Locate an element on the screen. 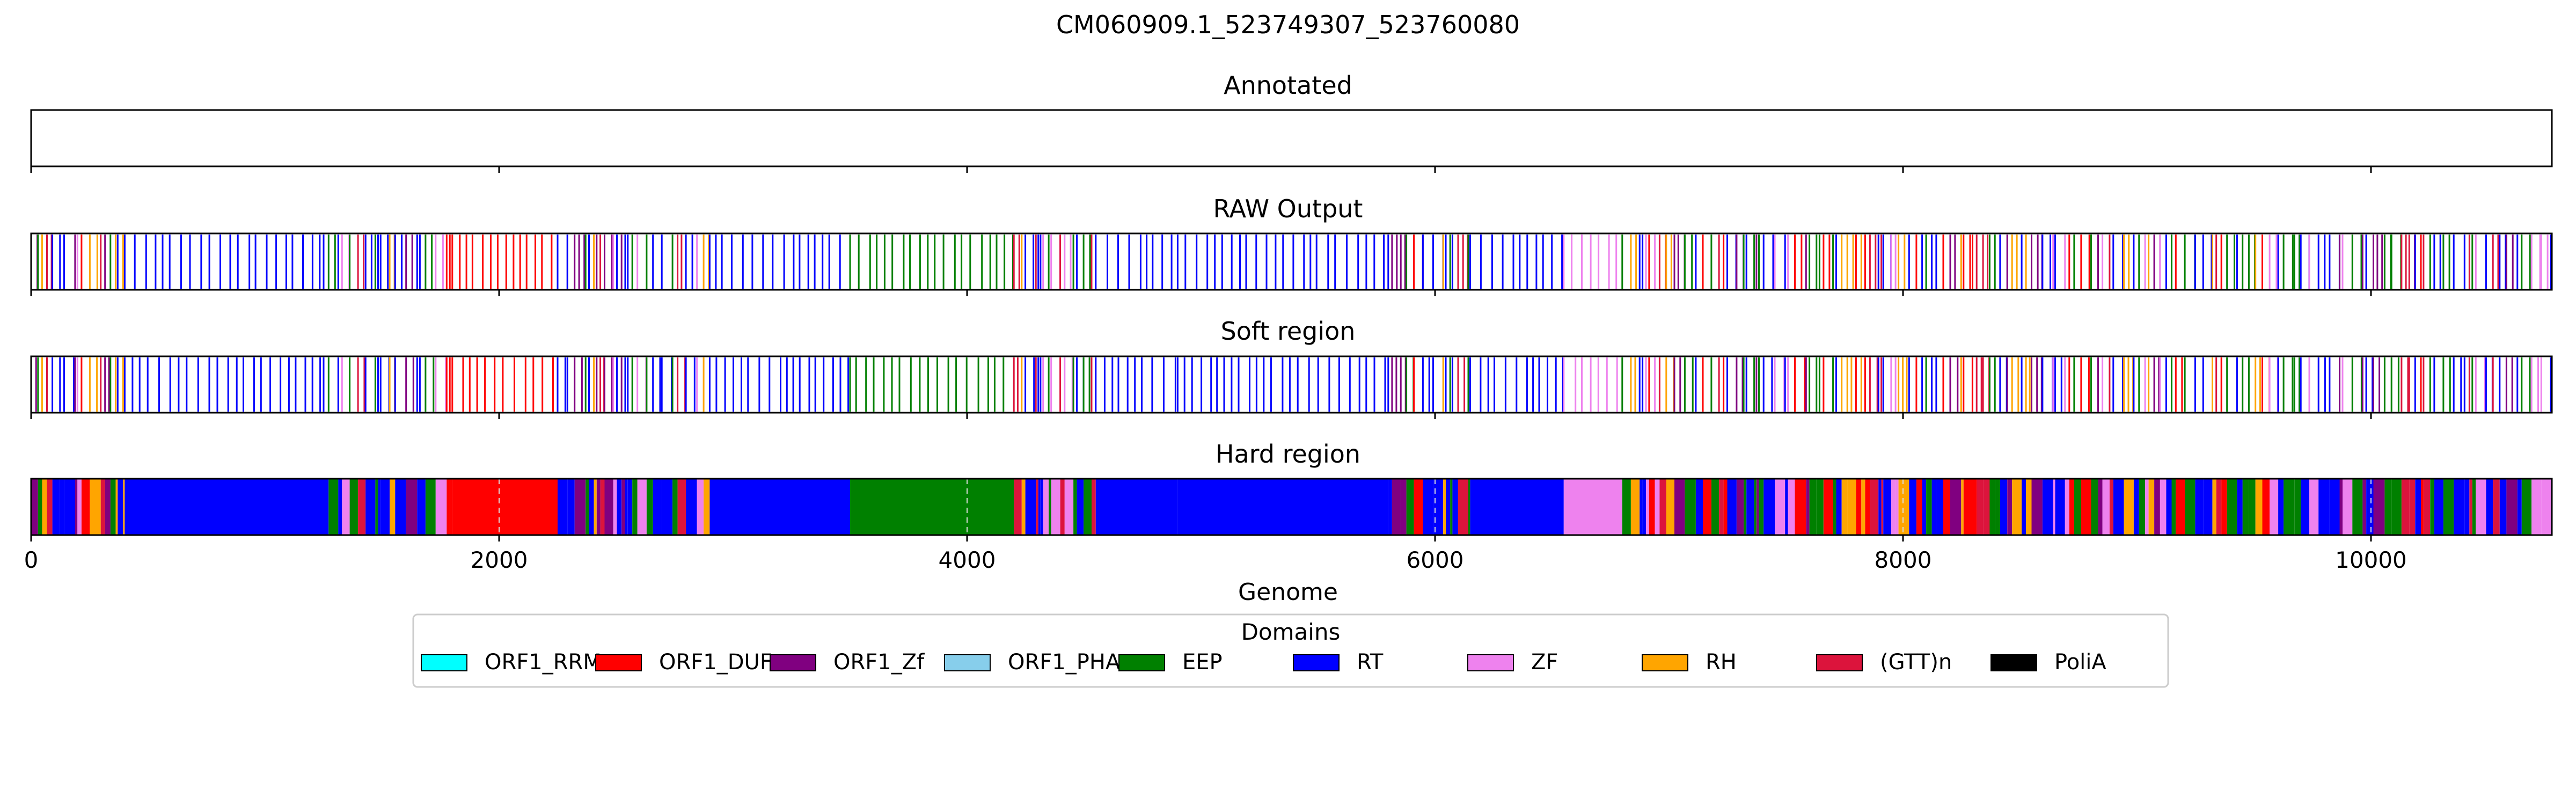 This screenshot has height=805, width=2576. x-tick-label: 2000 is located at coordinates (499, 560).